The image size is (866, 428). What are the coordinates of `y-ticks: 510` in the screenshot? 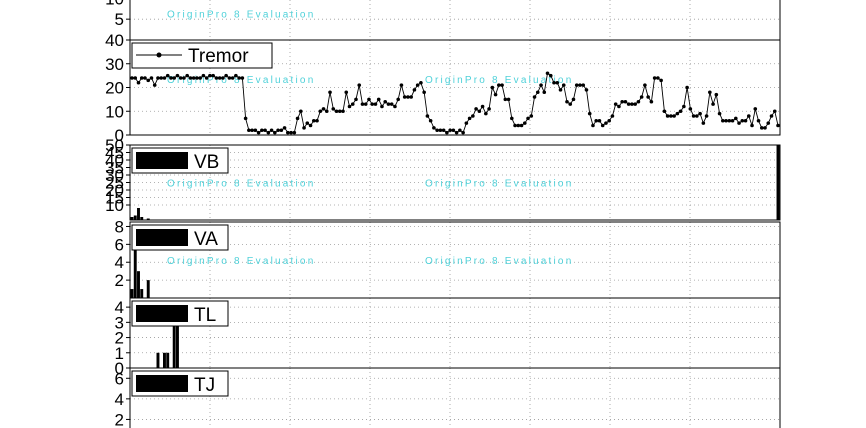 It's located at (117, 14).